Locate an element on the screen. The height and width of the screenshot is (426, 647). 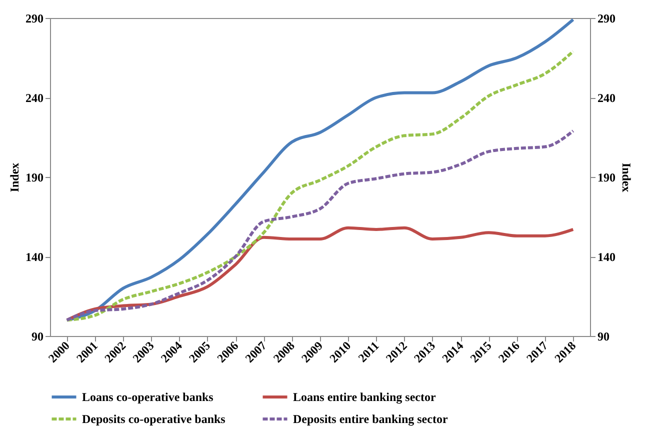
y2-axis-title: Index is located at coordinates (627, 177).